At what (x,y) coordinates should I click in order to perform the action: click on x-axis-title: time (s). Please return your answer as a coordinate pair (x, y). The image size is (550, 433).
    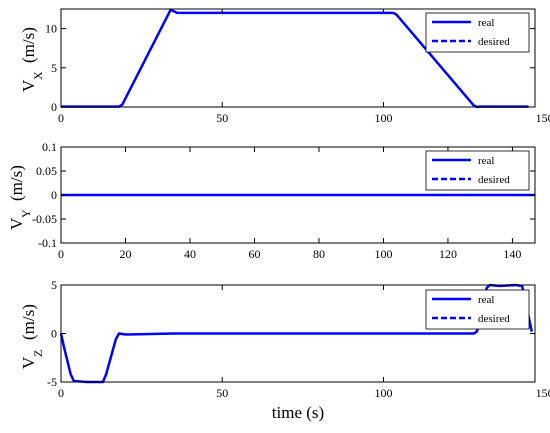
    Looking at the image, I should click on (298, 412).